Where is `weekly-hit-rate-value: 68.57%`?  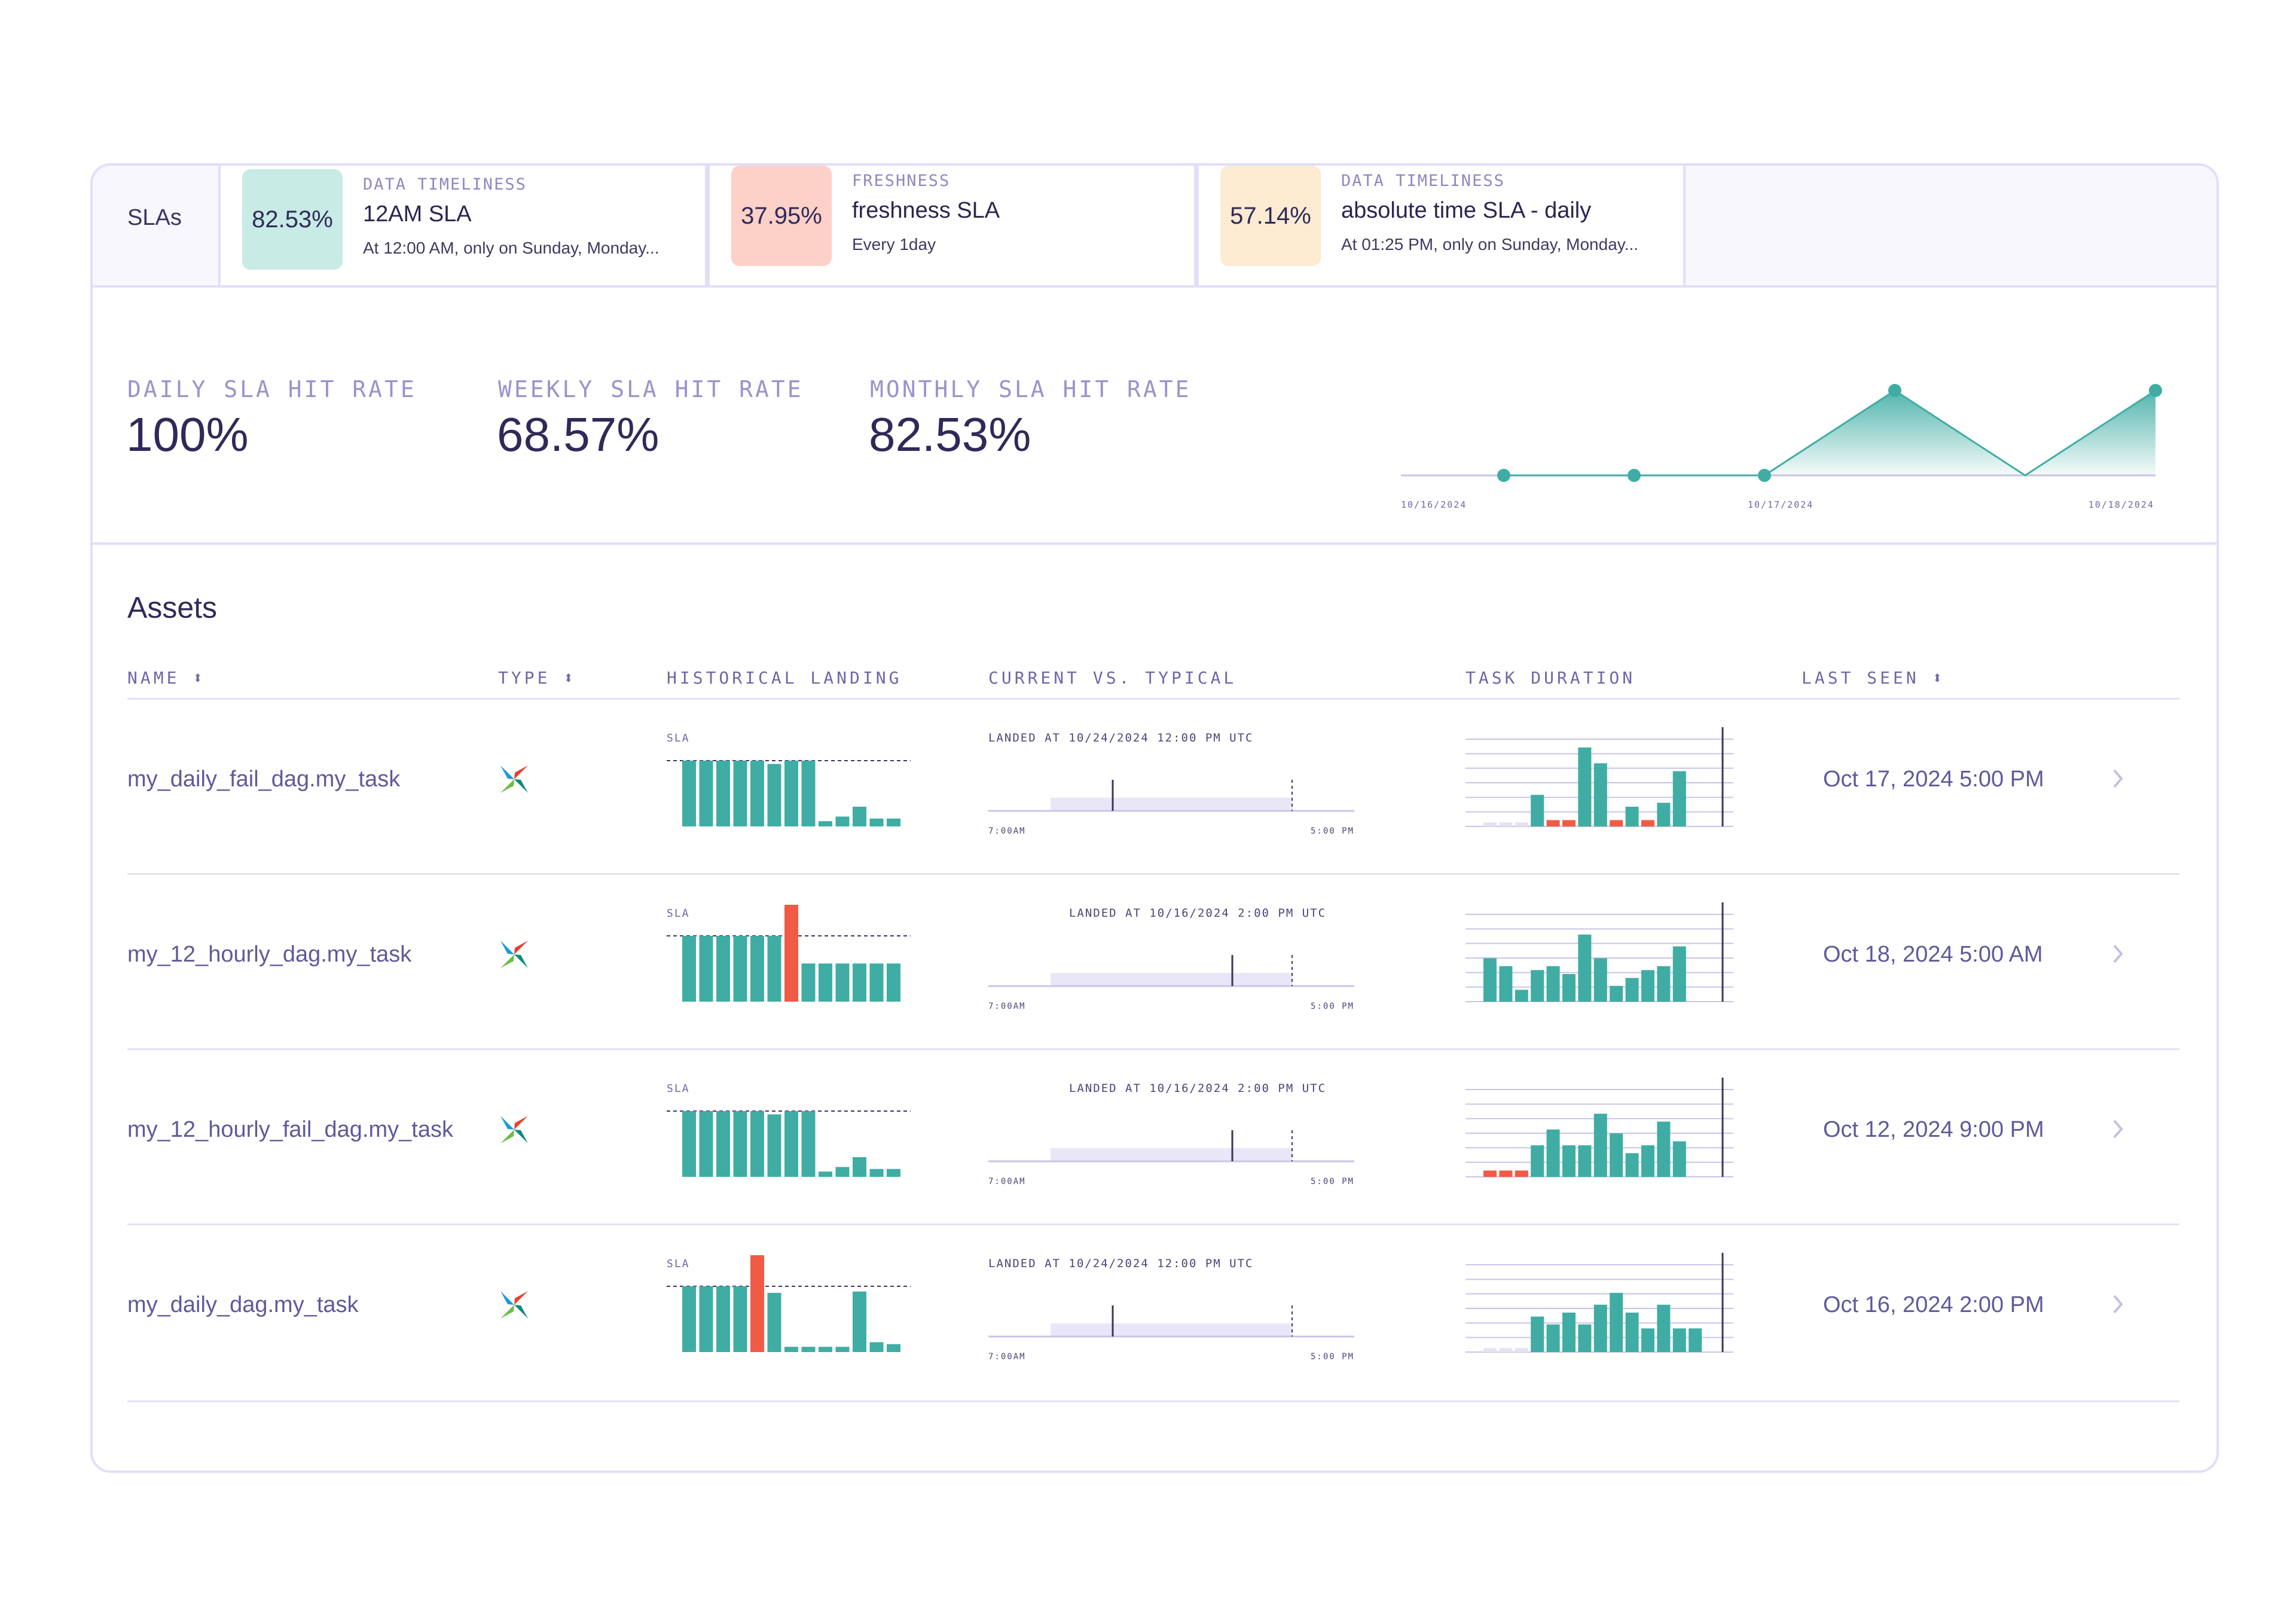 weekly-hit-rate-value: 68.57% is located at coordinates (578, 434).